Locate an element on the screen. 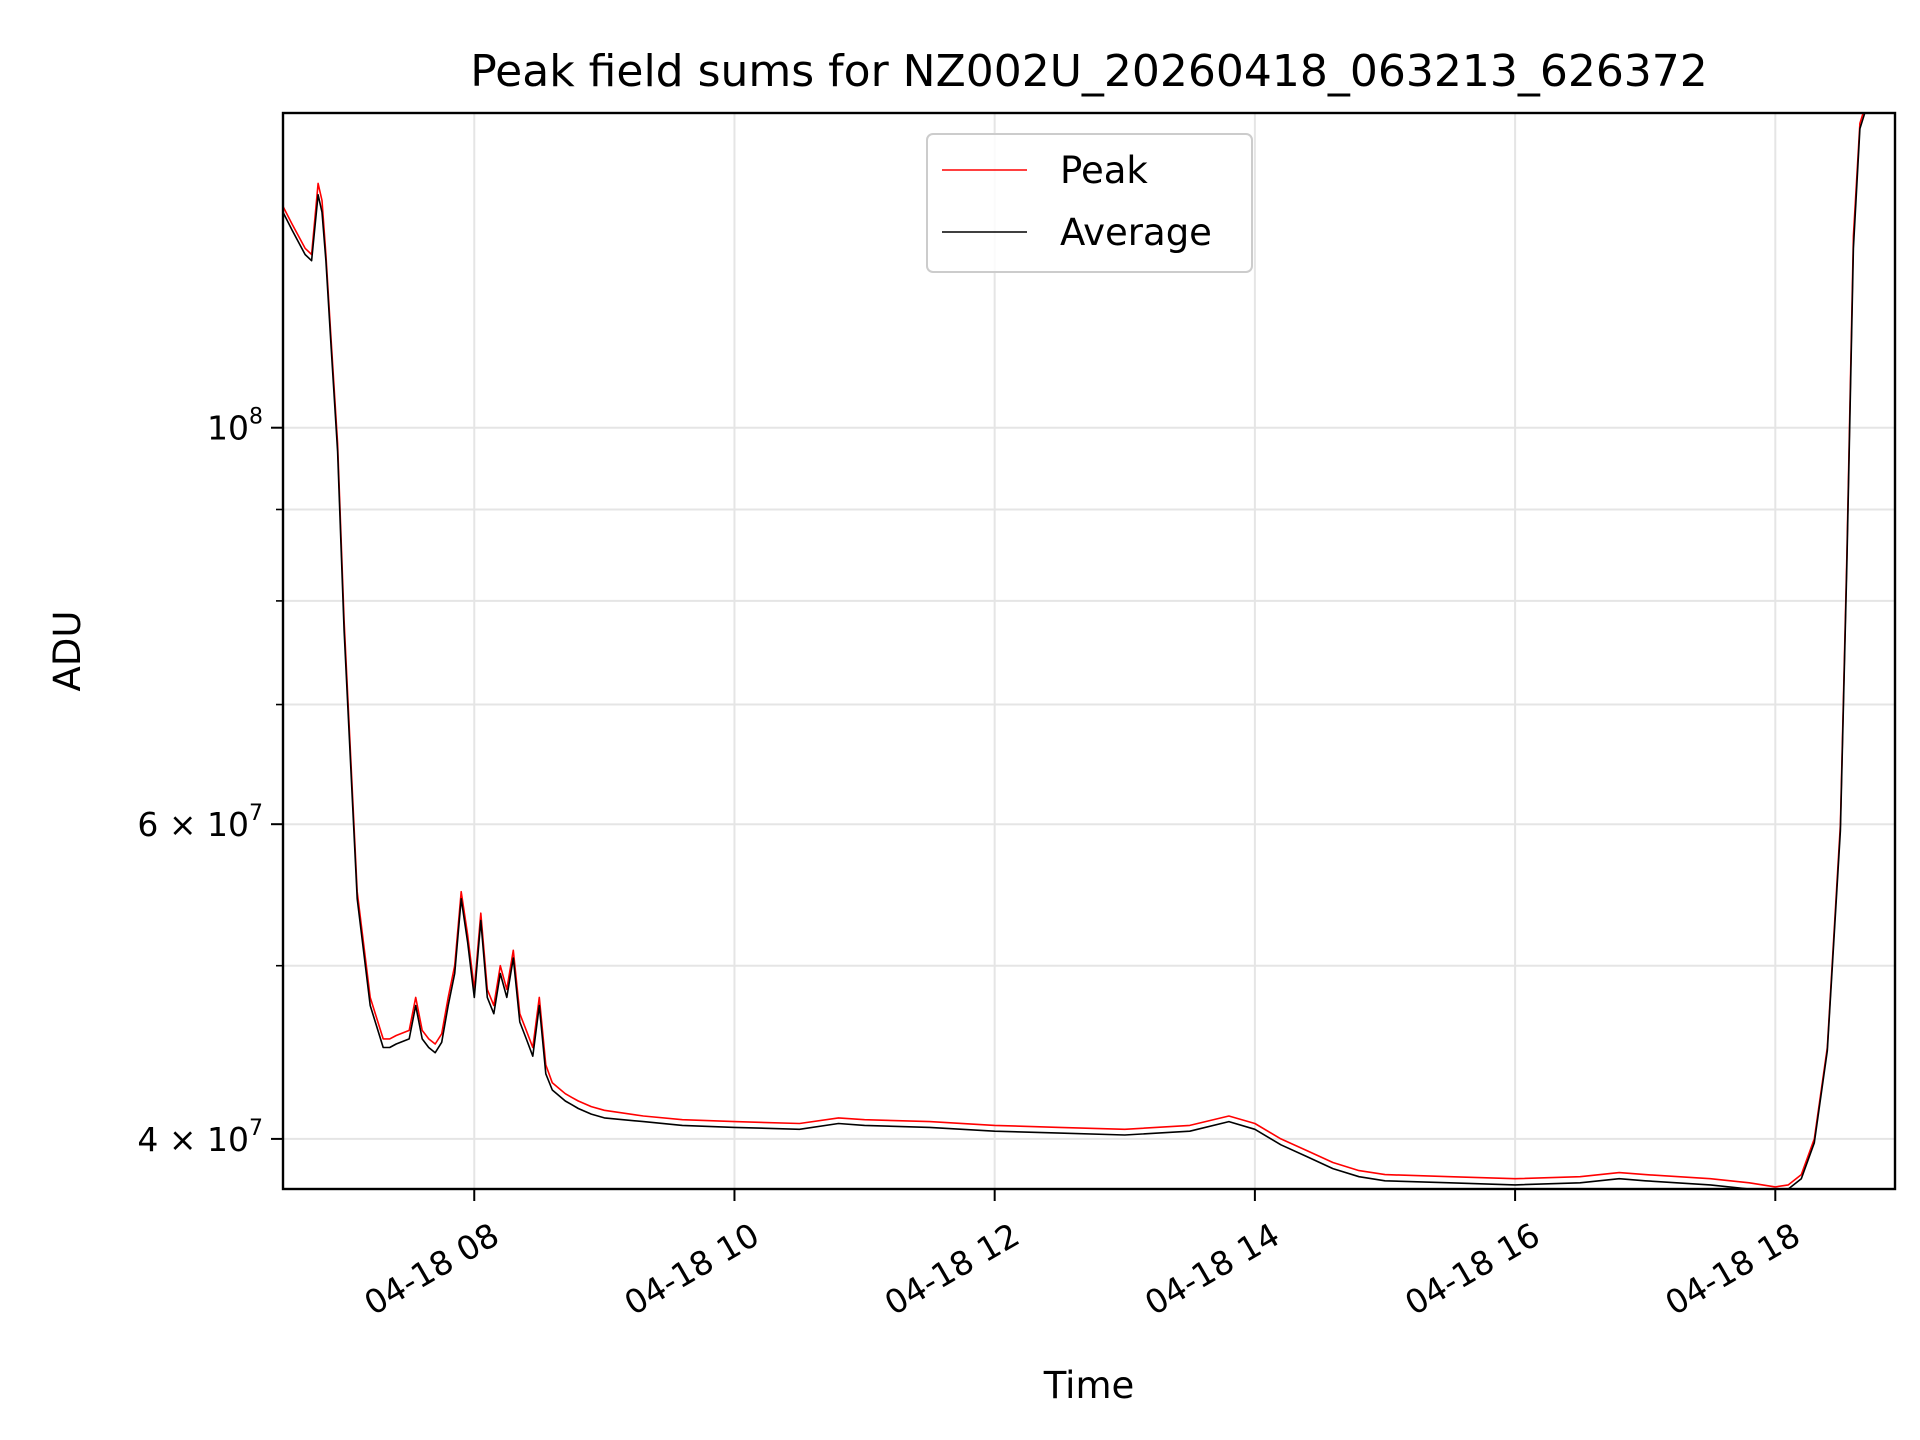  y-tick-exponent: 8 is located at coordinates (256, 417).